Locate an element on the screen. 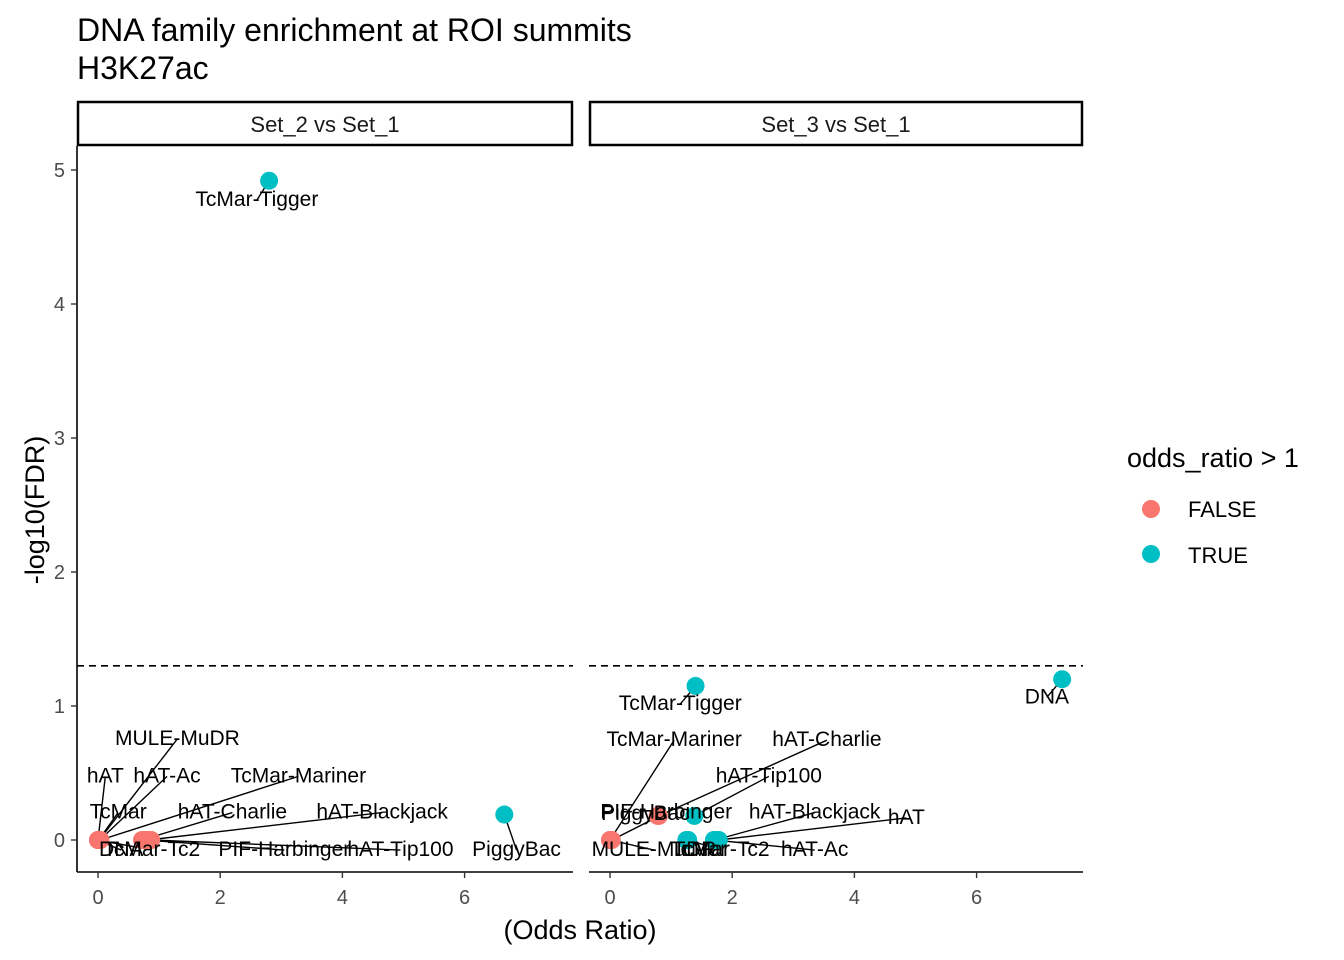 The width and height of the screenshot is (1344, 960). facet-strip-label: Set_2 vs Set_1 is located at coordinates (324, 124).